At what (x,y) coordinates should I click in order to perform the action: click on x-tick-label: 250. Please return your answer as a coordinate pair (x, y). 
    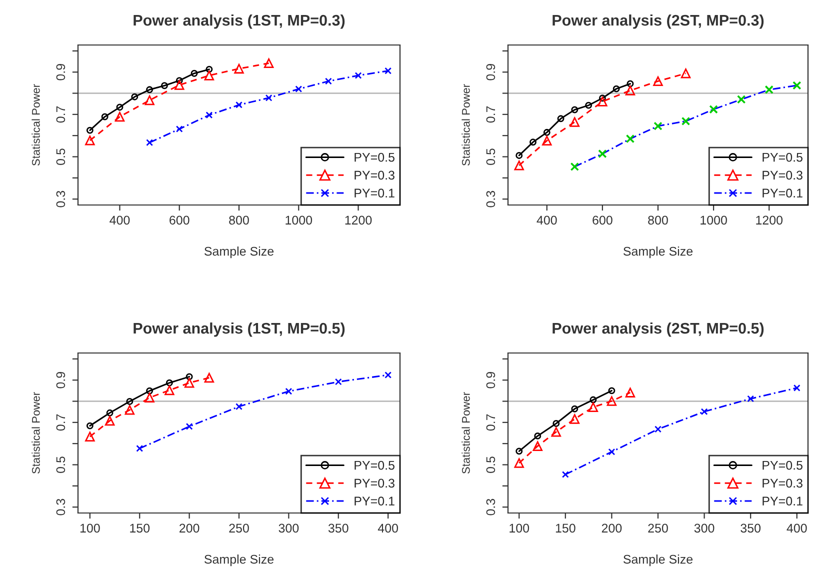
    Looking at the image, I should click on (239, 528).